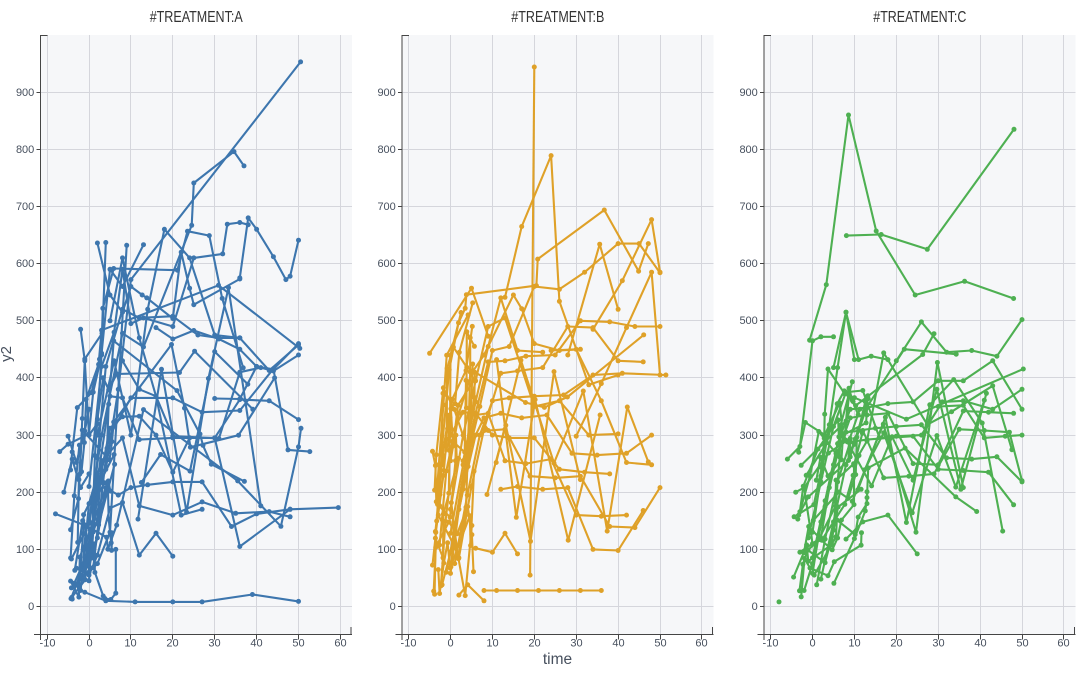 This screenshot has height=674, width=1084. What do you see at coordinates (557, 17) in the screenshot?
I see `svg-text: #TREATMENT:B` at bounding box center [557, 17].